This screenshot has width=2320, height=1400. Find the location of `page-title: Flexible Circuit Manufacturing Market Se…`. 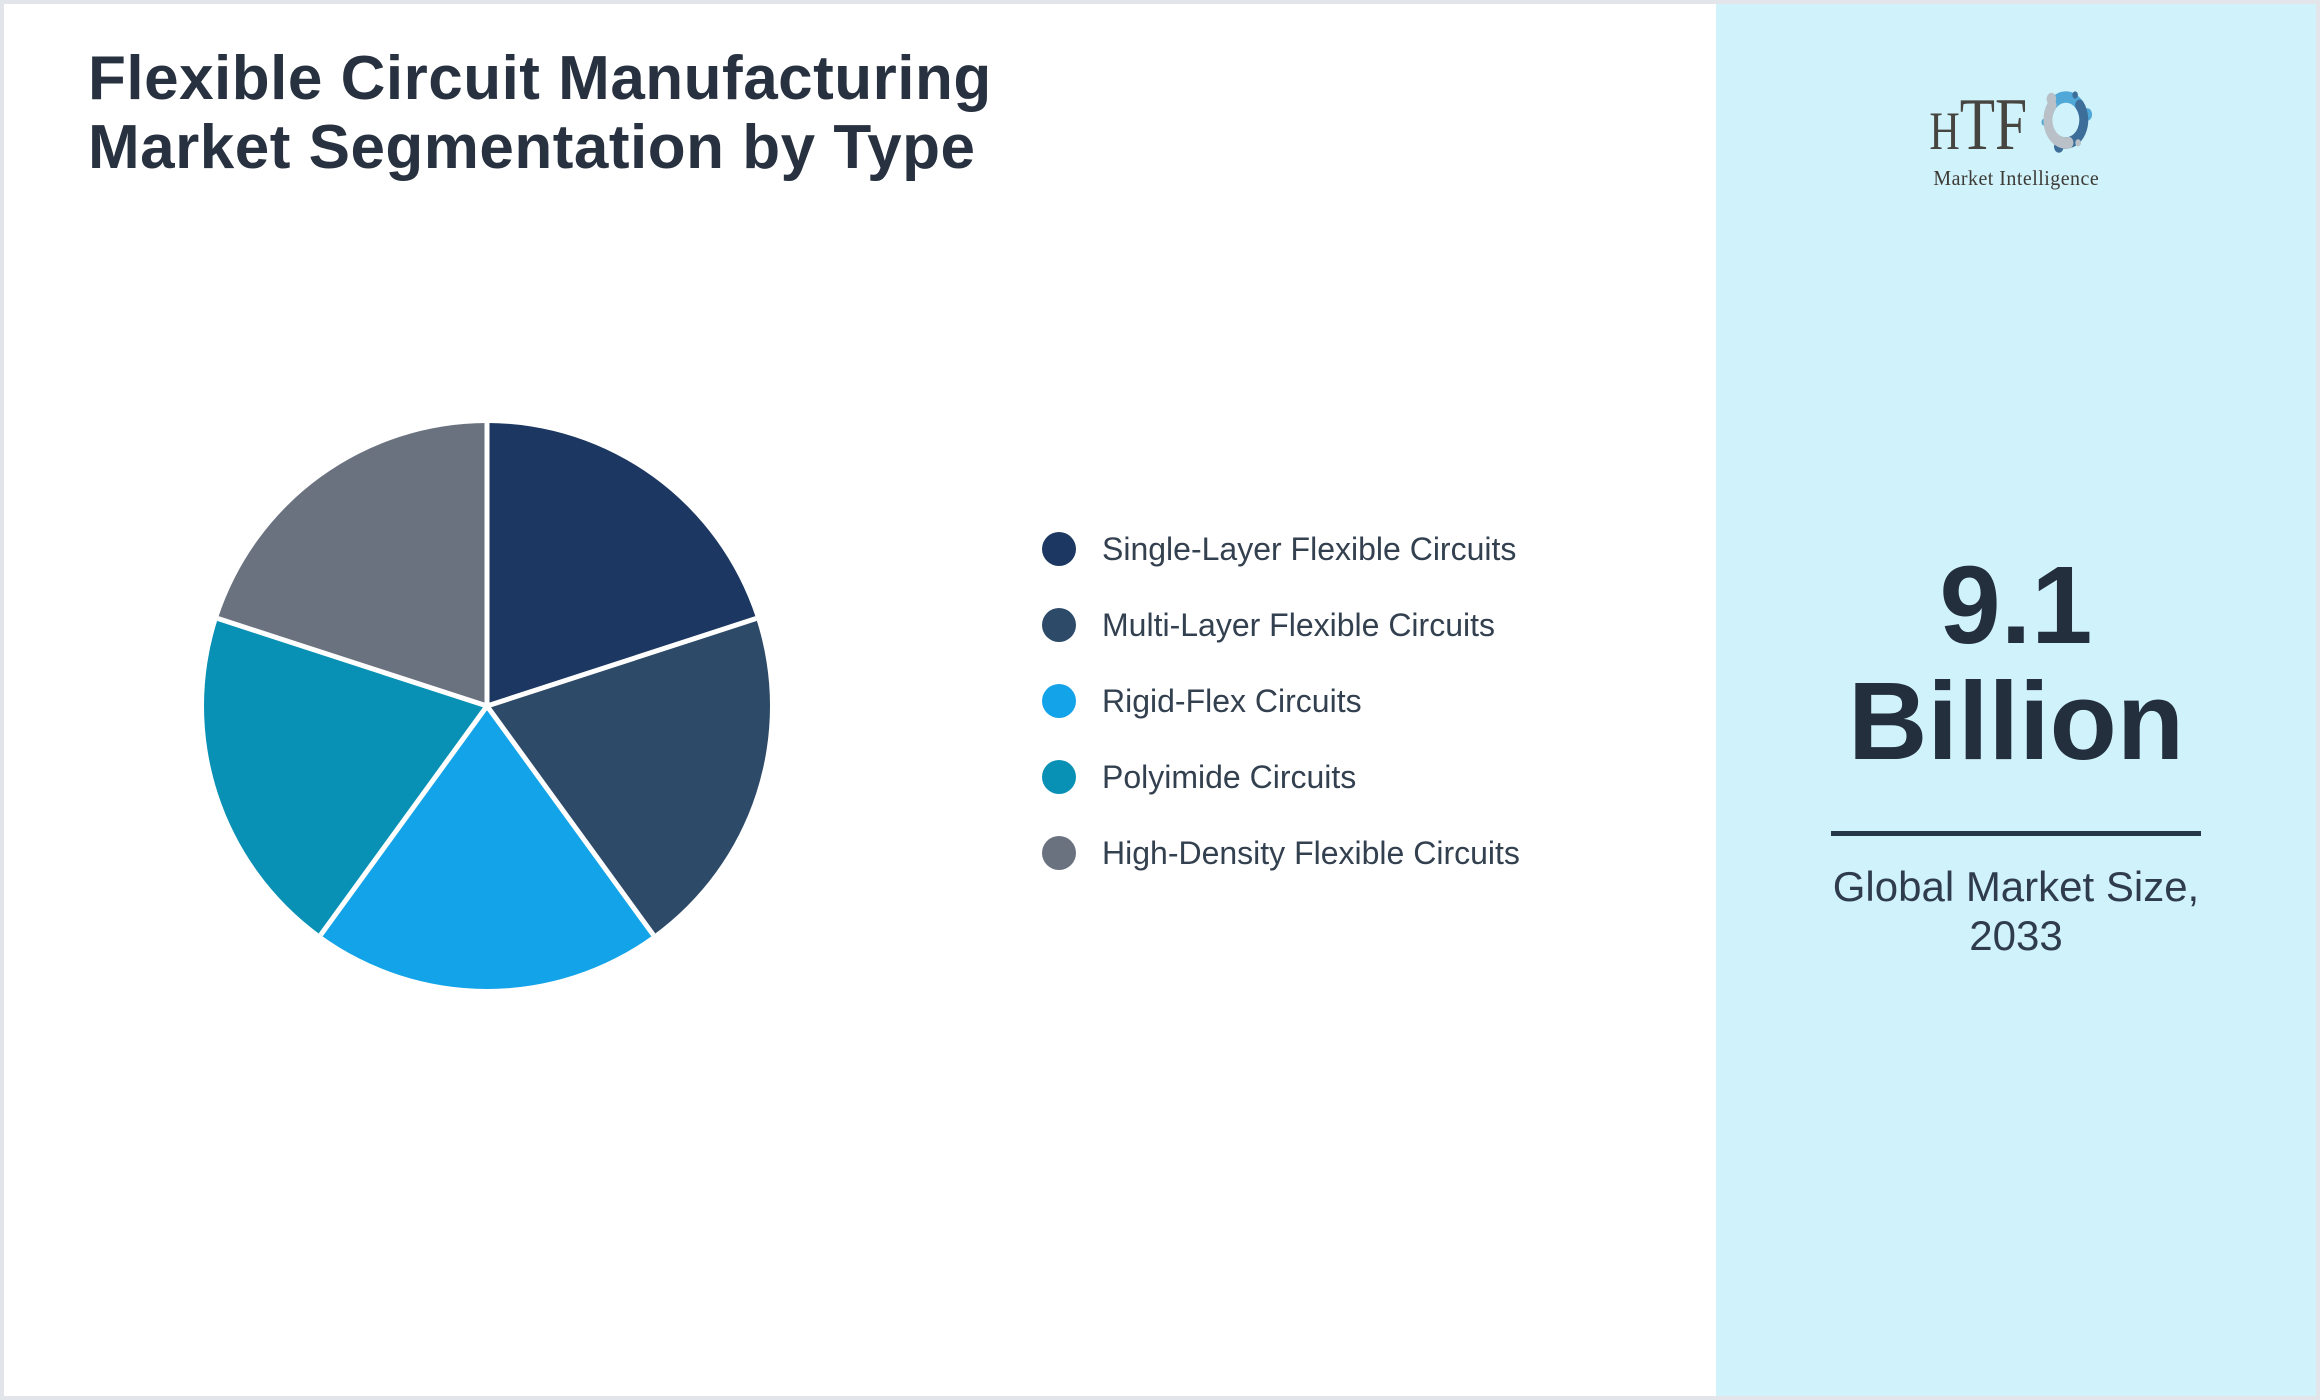

page-title: Flexible Circuit Manufacturing Market Se… is located at coordinates (540, 113).